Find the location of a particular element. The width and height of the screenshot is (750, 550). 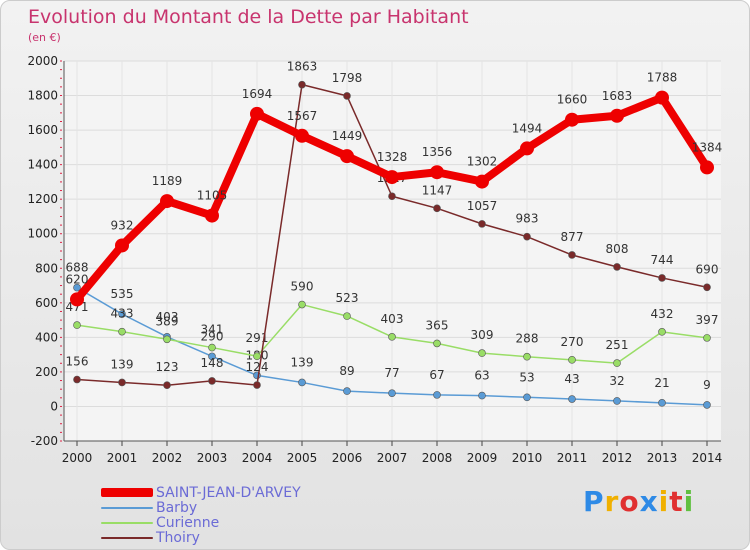

data-label: 1147 is located at coordinates (437, 190).